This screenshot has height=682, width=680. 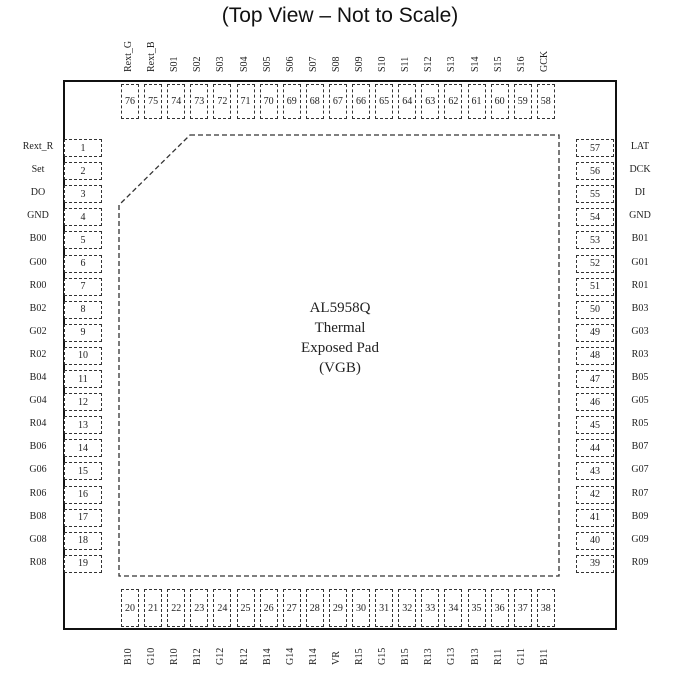 I want to click on pin-label-G02: G02, so click(x=38, y=331).